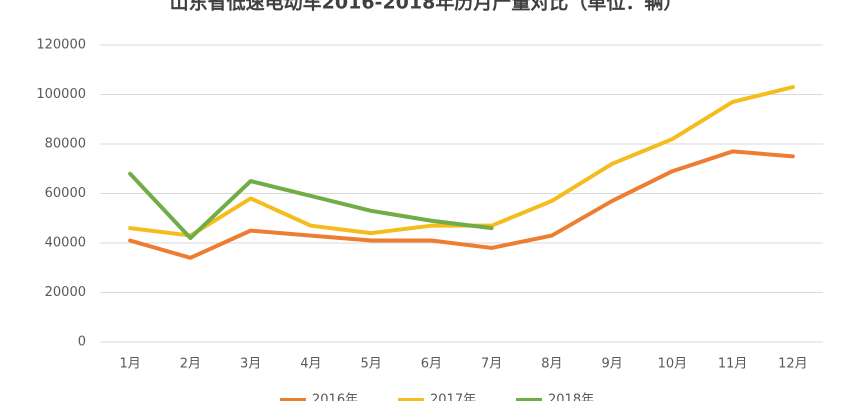 The height and width of the screenshot is (401, 853). Describe the element at coordinates (611, 364) in the screenshot. I see `x-tick-label: 9月` at that location.